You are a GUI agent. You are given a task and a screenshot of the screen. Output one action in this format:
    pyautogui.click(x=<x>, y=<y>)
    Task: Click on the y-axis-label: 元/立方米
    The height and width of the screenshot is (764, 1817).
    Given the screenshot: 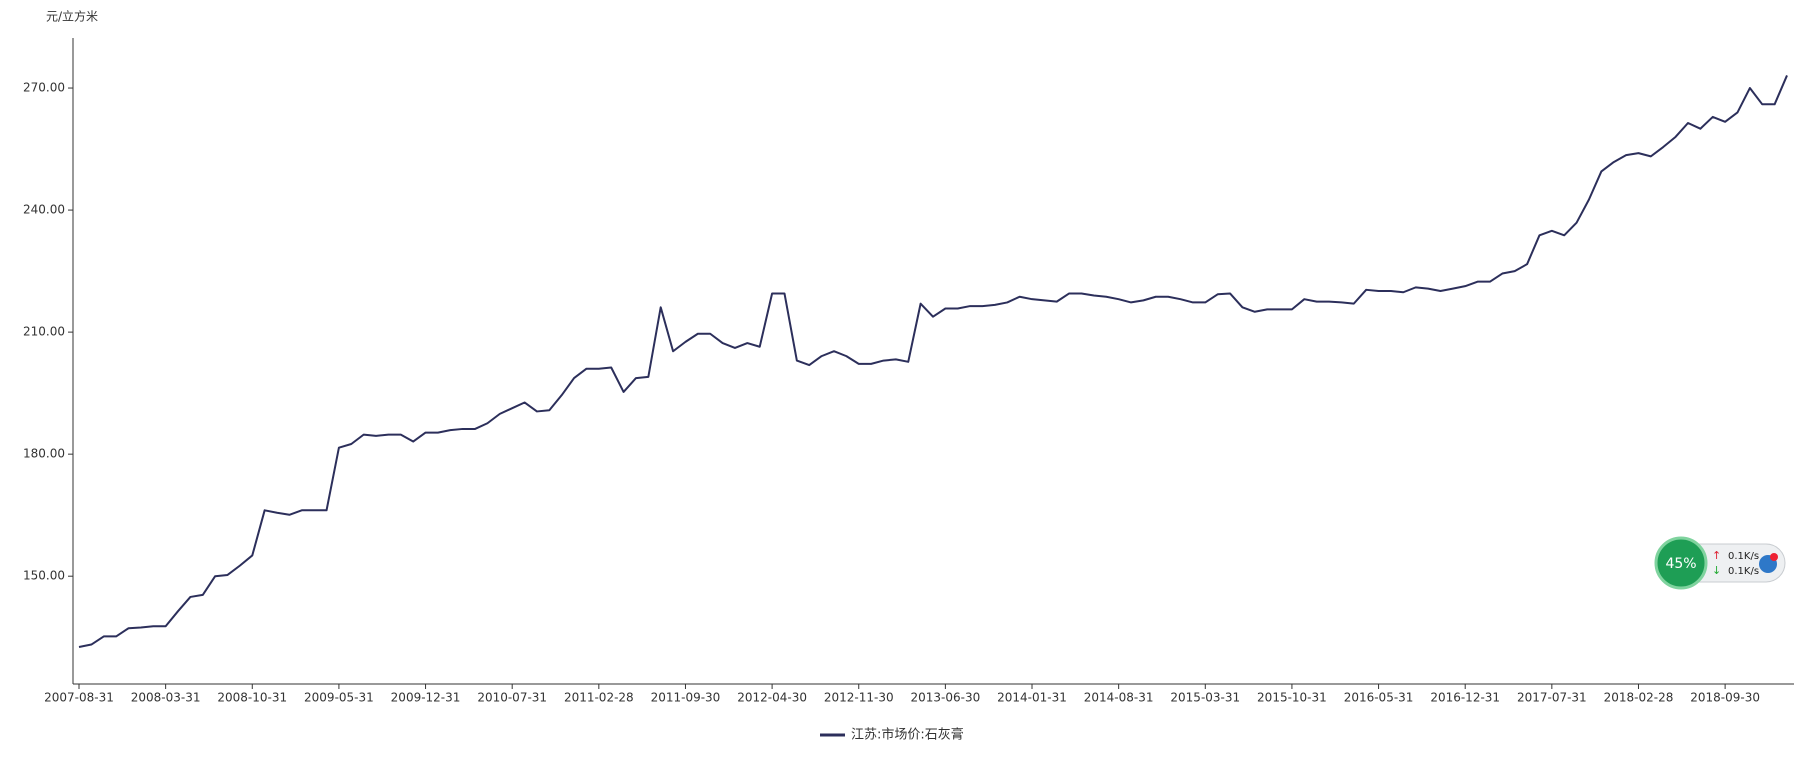 What is the action you would take?
    pyautogui.click(x=72, y=16)
    